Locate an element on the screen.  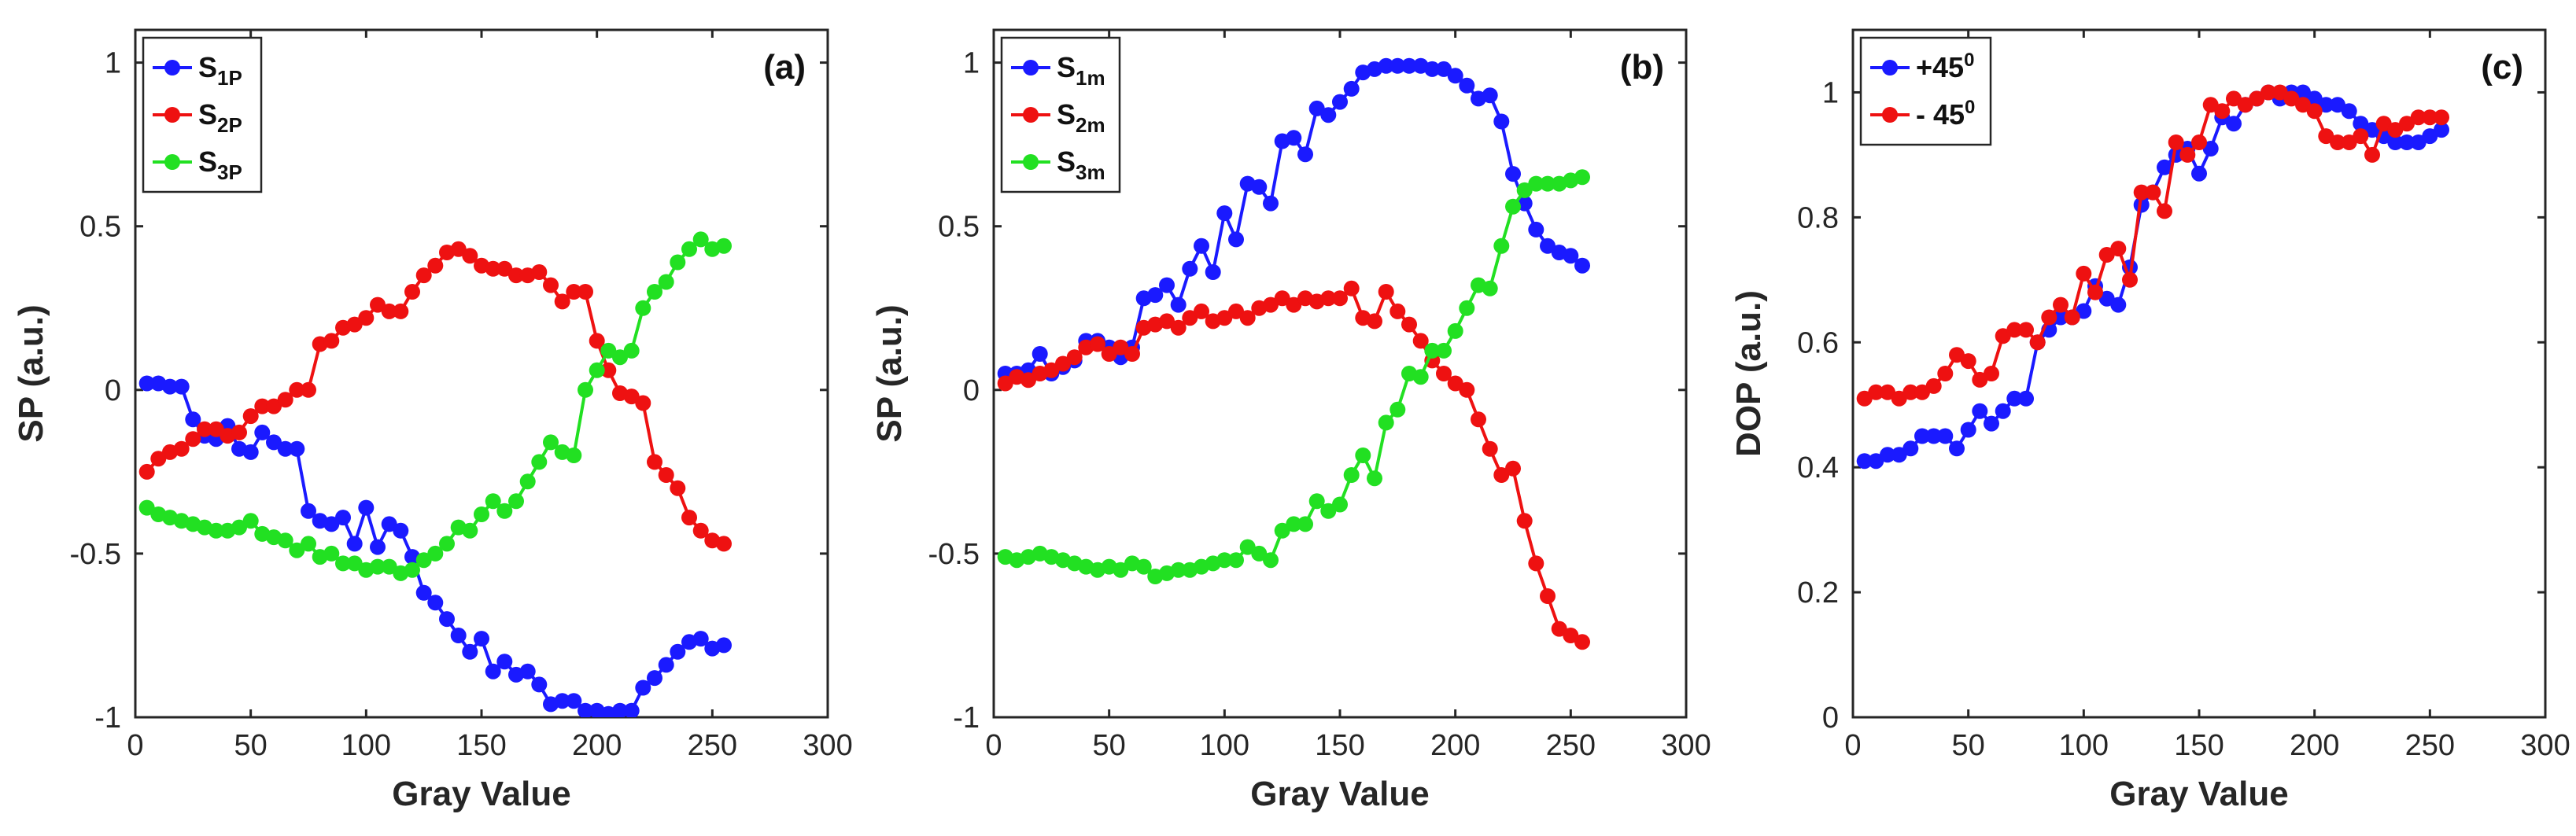
x-tick-label: 150 is located at coordinates (481, 745).